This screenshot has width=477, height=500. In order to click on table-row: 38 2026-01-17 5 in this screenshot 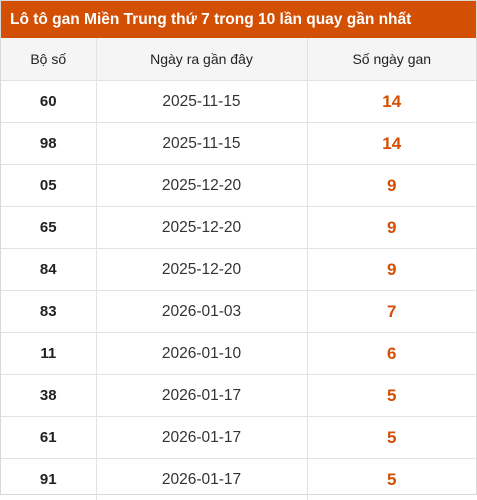, I will do `click(238, 396)`.